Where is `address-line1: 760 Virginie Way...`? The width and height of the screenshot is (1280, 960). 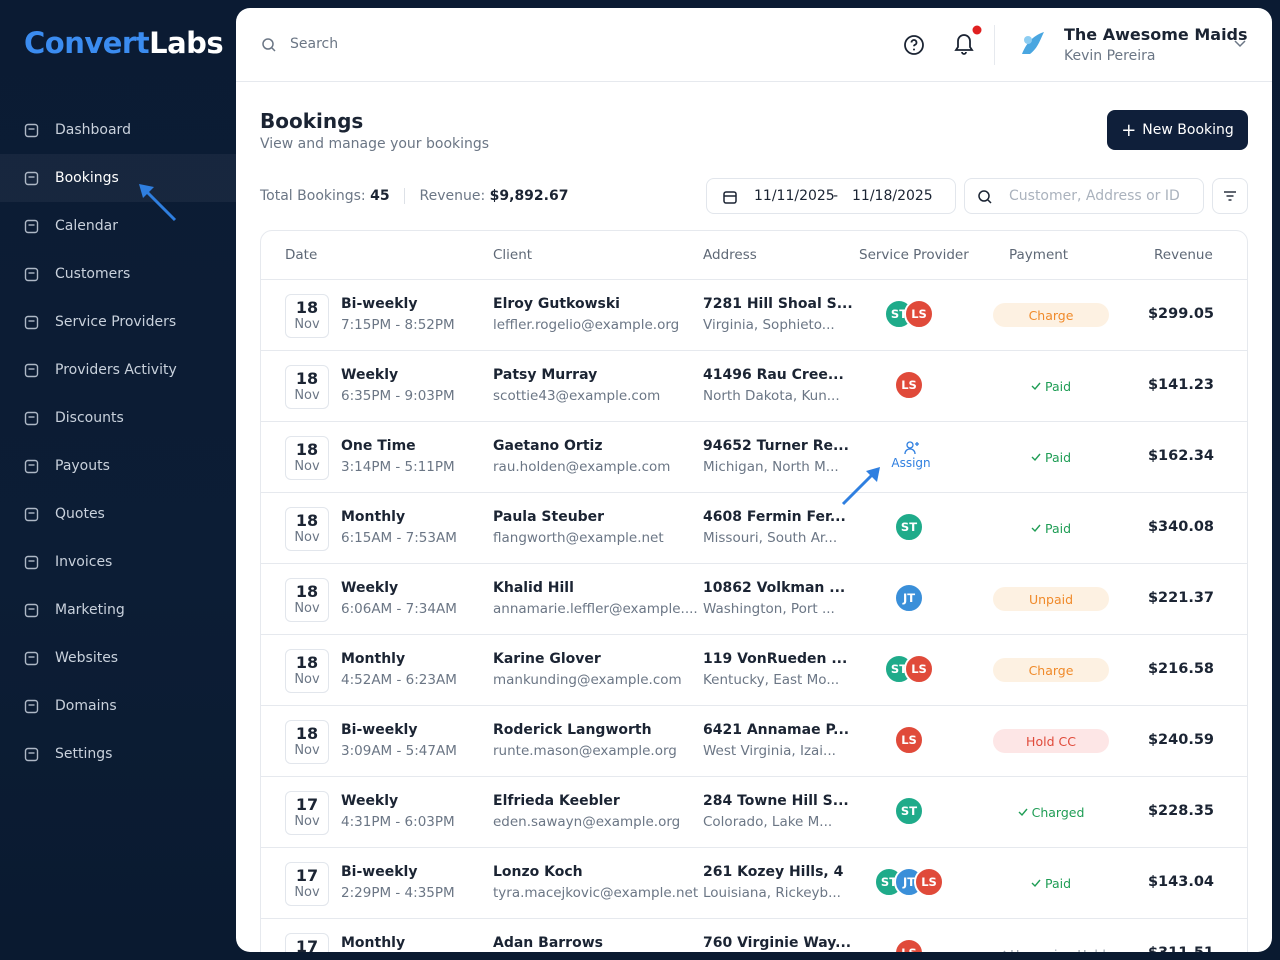 address-line1: 760 Virginie Way... is located at coordinates (777, 943).